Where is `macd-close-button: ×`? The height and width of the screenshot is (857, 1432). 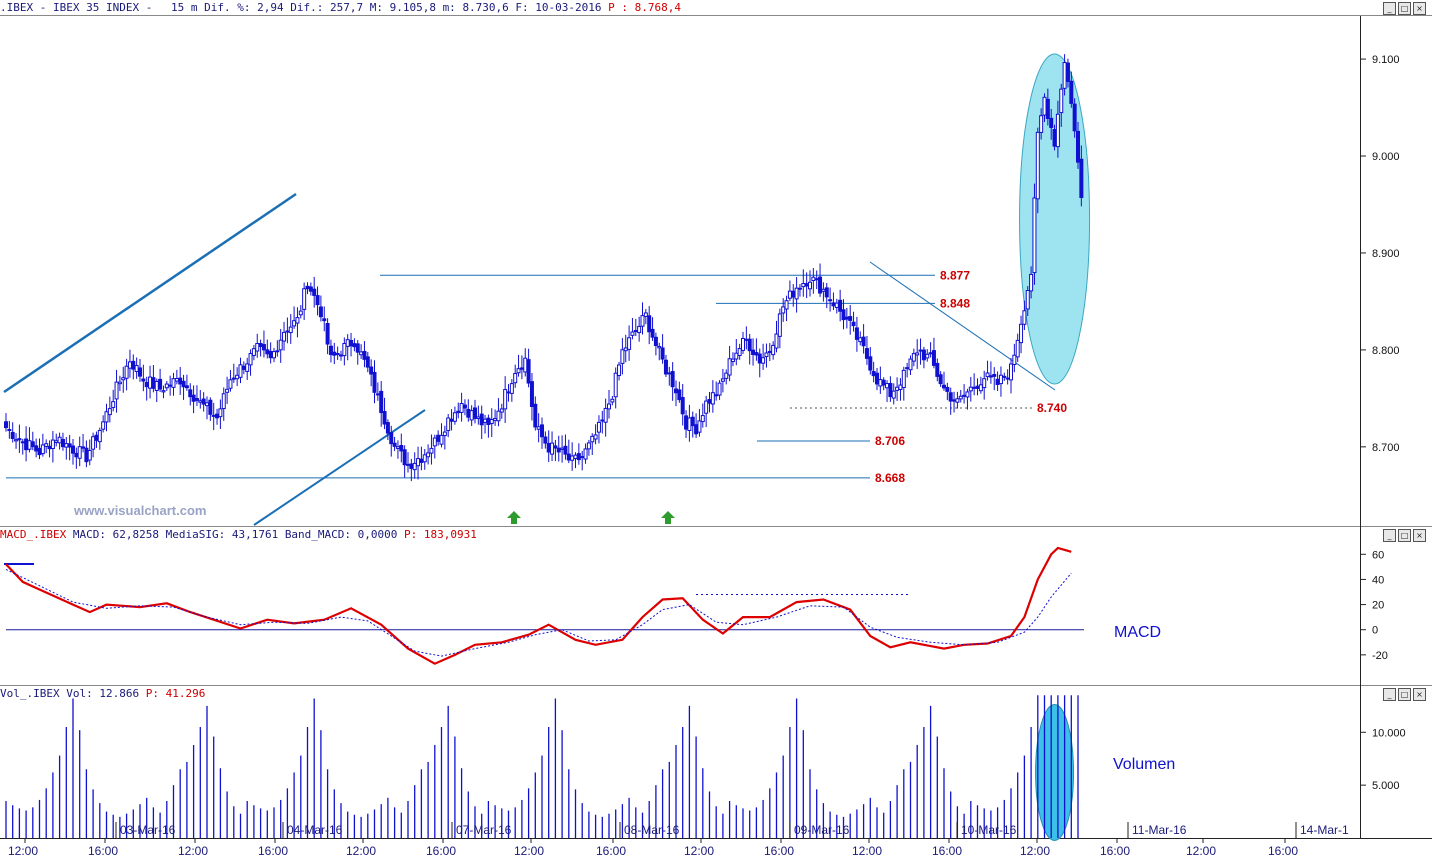
macd-close-button: × is located at coordinates (1419, 535).